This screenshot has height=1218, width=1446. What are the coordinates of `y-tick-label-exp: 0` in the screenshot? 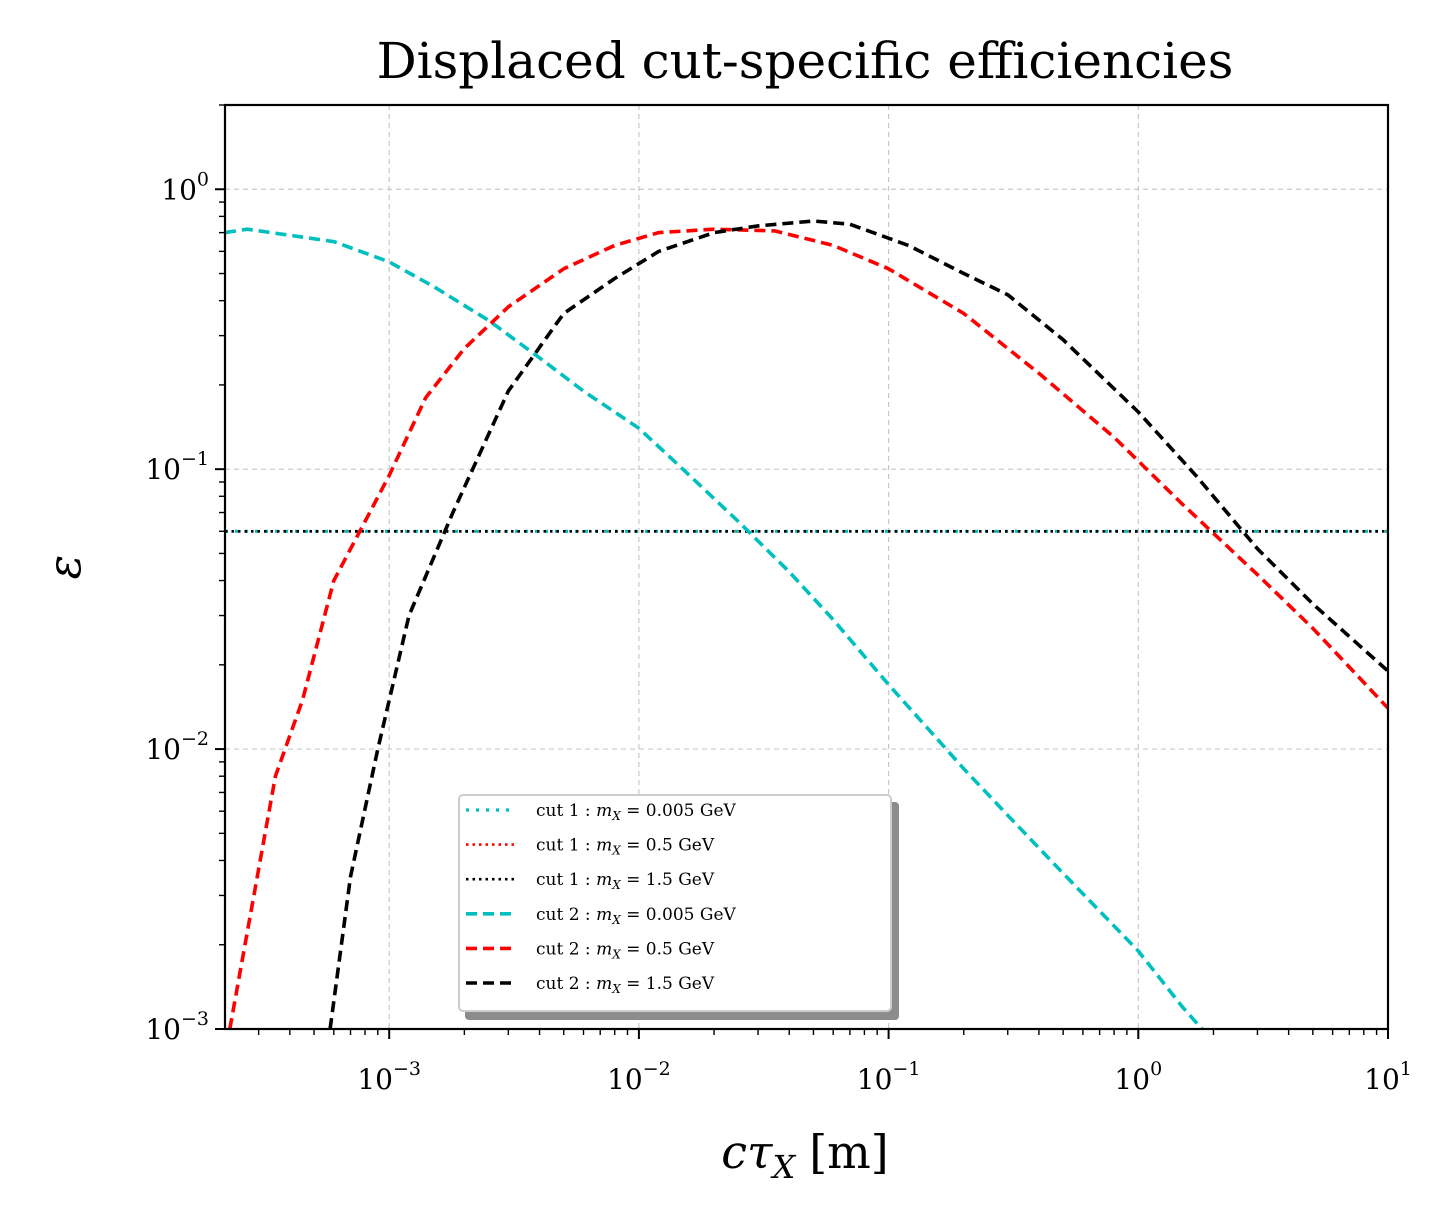 It's located at (203, 179).